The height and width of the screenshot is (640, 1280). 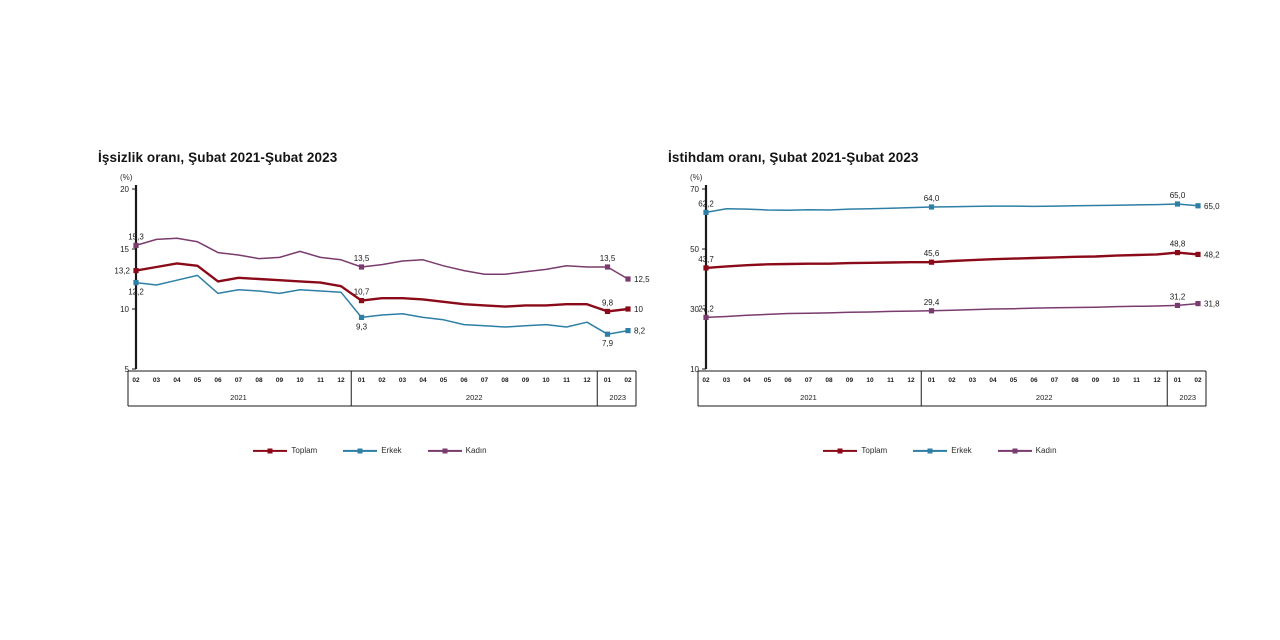 What do you see at coordinates (1178, 244) in the screenshot?
I see `data-point-label: 48,8` at bounding box center [1178, 244].